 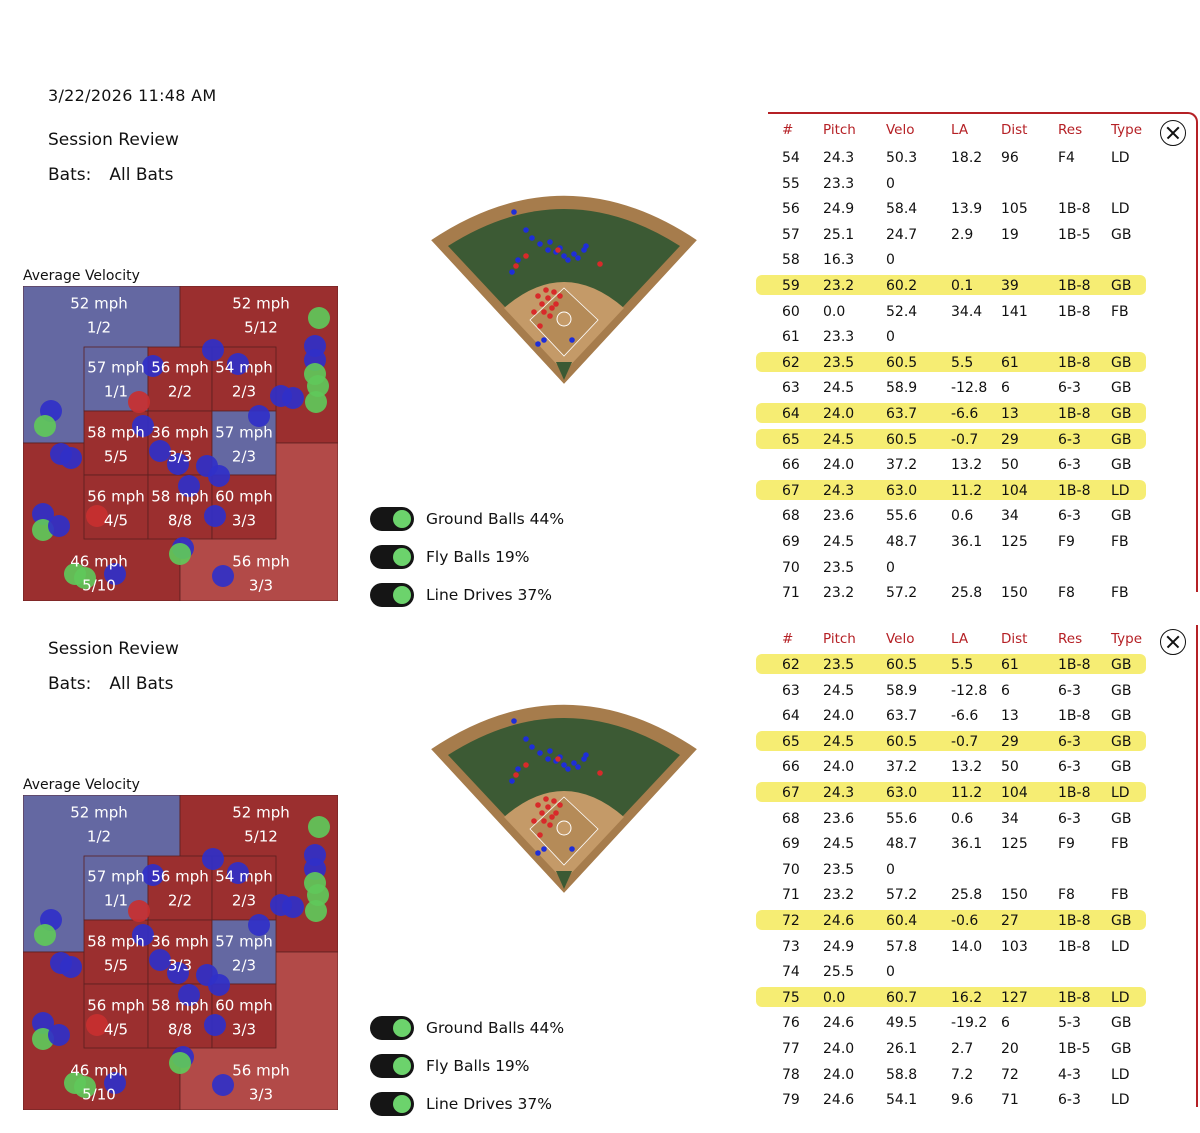 What do you see at coordinates (116, 1030) in the screenshot?
I see `zone-ratio-label: 4/5` at bounding box center [116, 1030].